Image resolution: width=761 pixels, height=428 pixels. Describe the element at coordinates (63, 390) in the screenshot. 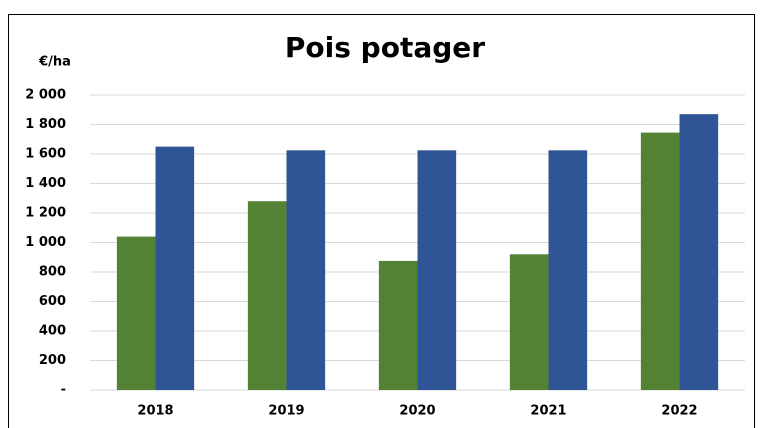

I see `y-tick-label: -` at that location.